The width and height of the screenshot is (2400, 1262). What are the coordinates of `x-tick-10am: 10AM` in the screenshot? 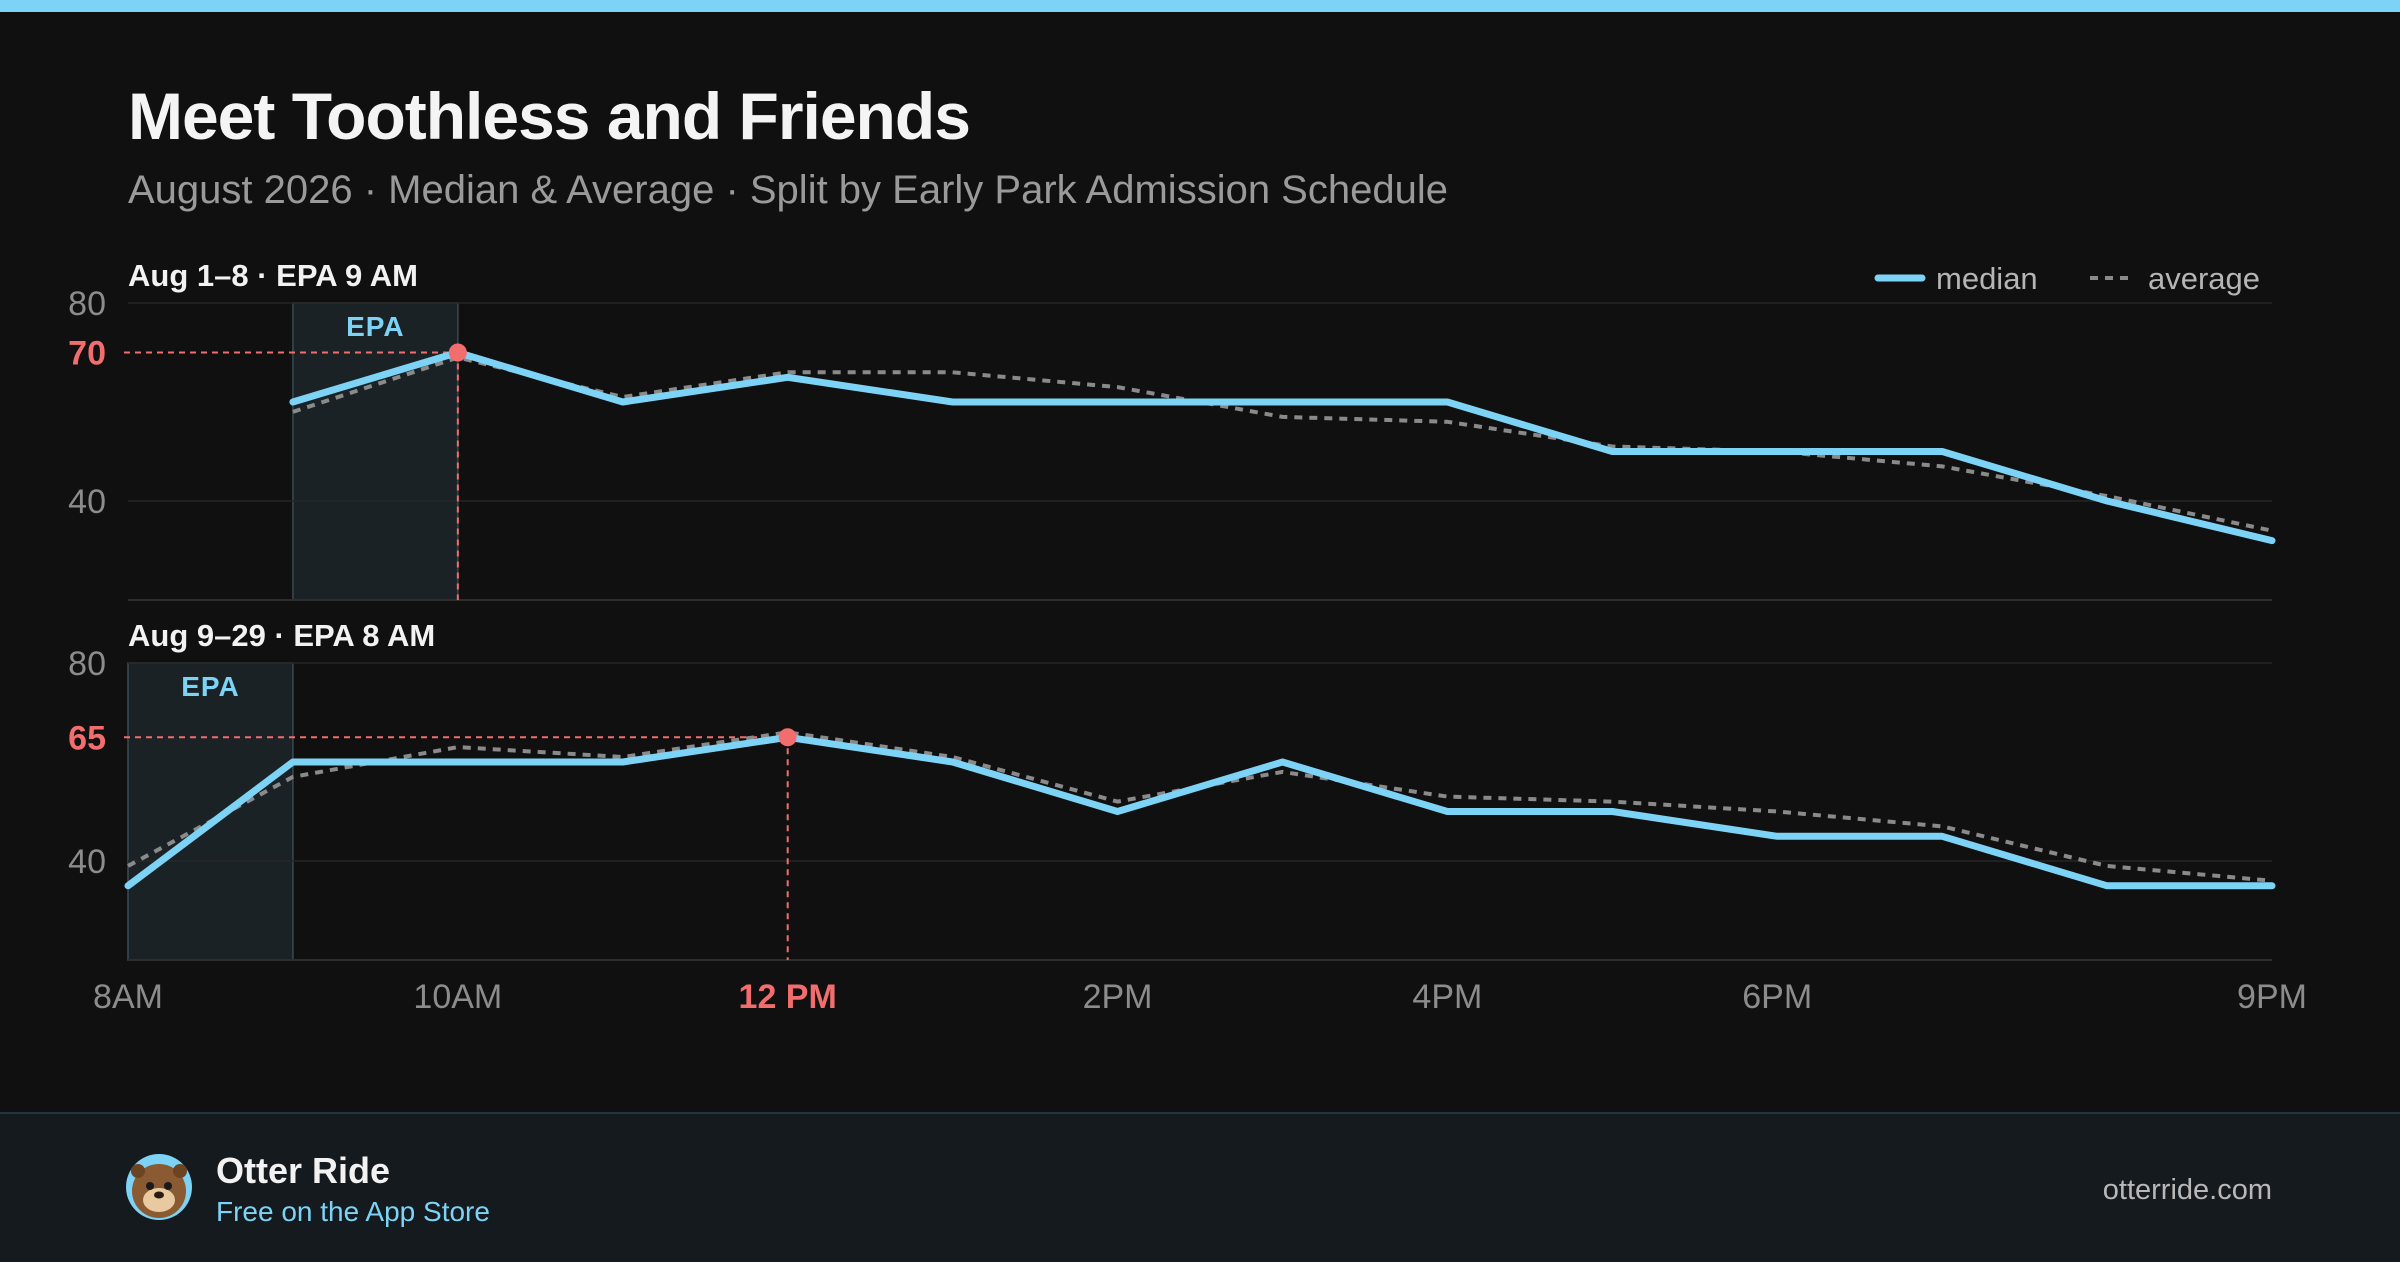 It's located at (457, 997).